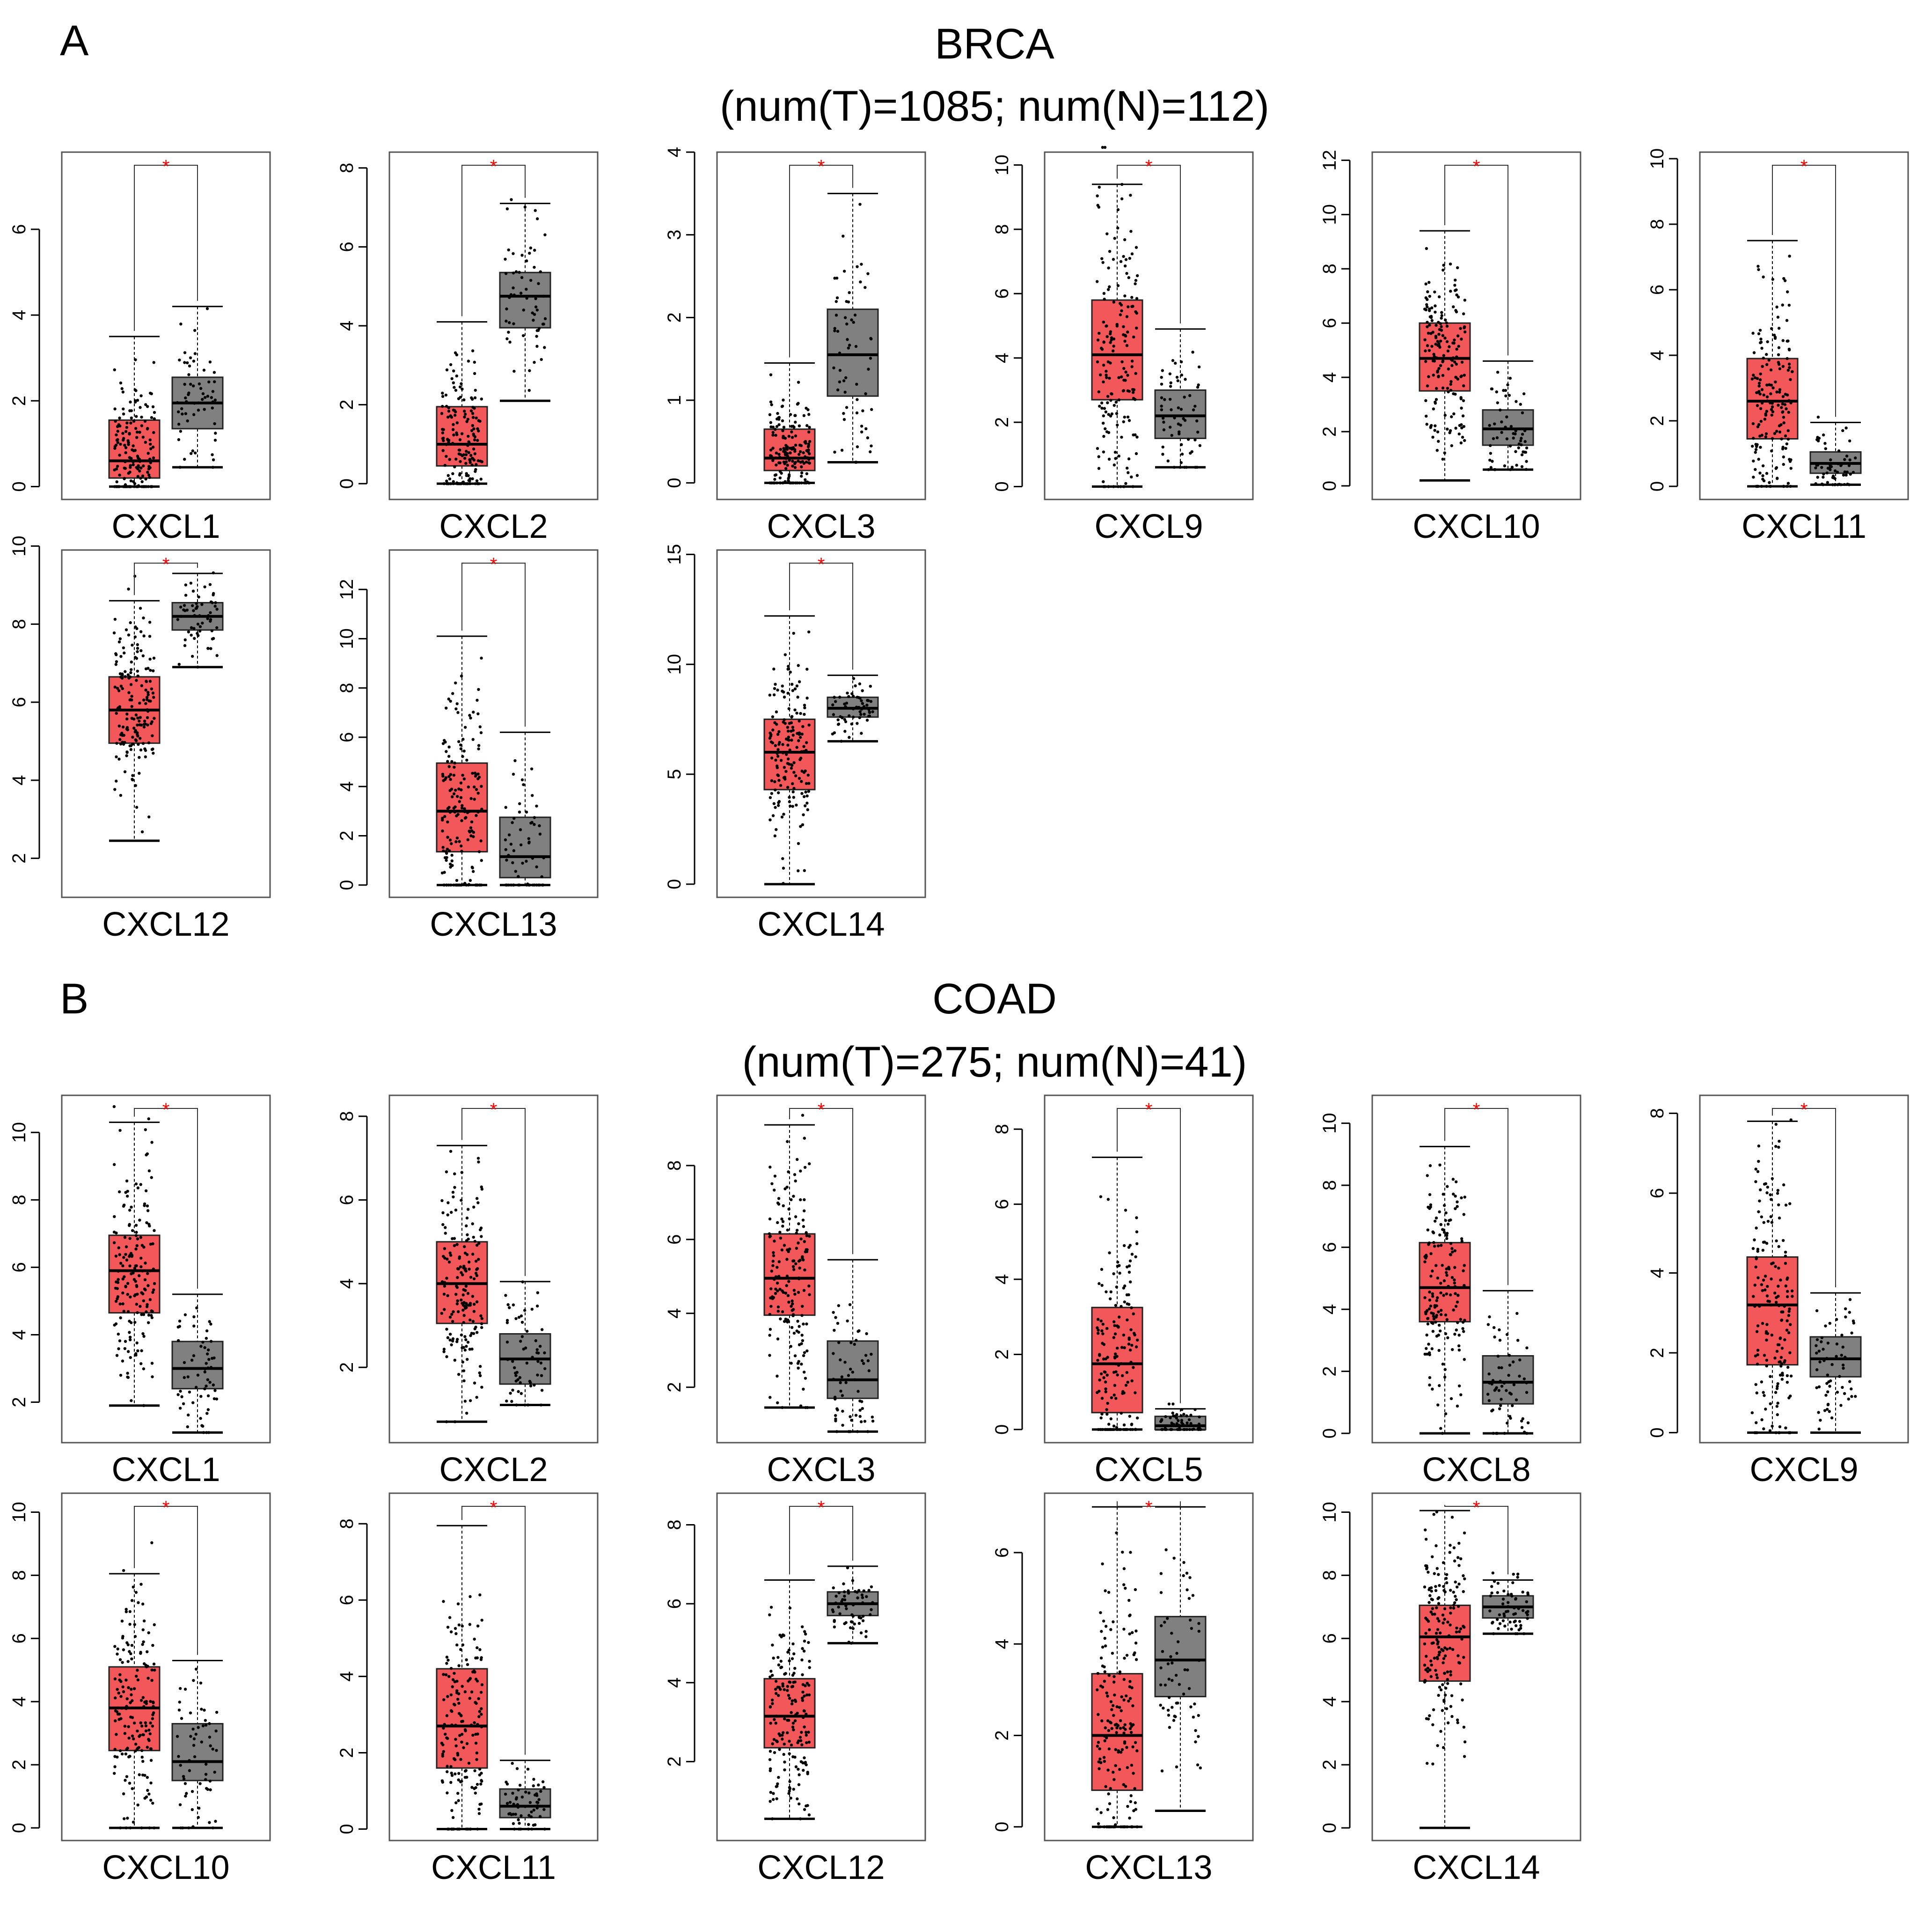  What do you see at coordinates (347, 1116) in the screenshot?
I see `y-tick-label: 8` at bounding box center [347, 1116].